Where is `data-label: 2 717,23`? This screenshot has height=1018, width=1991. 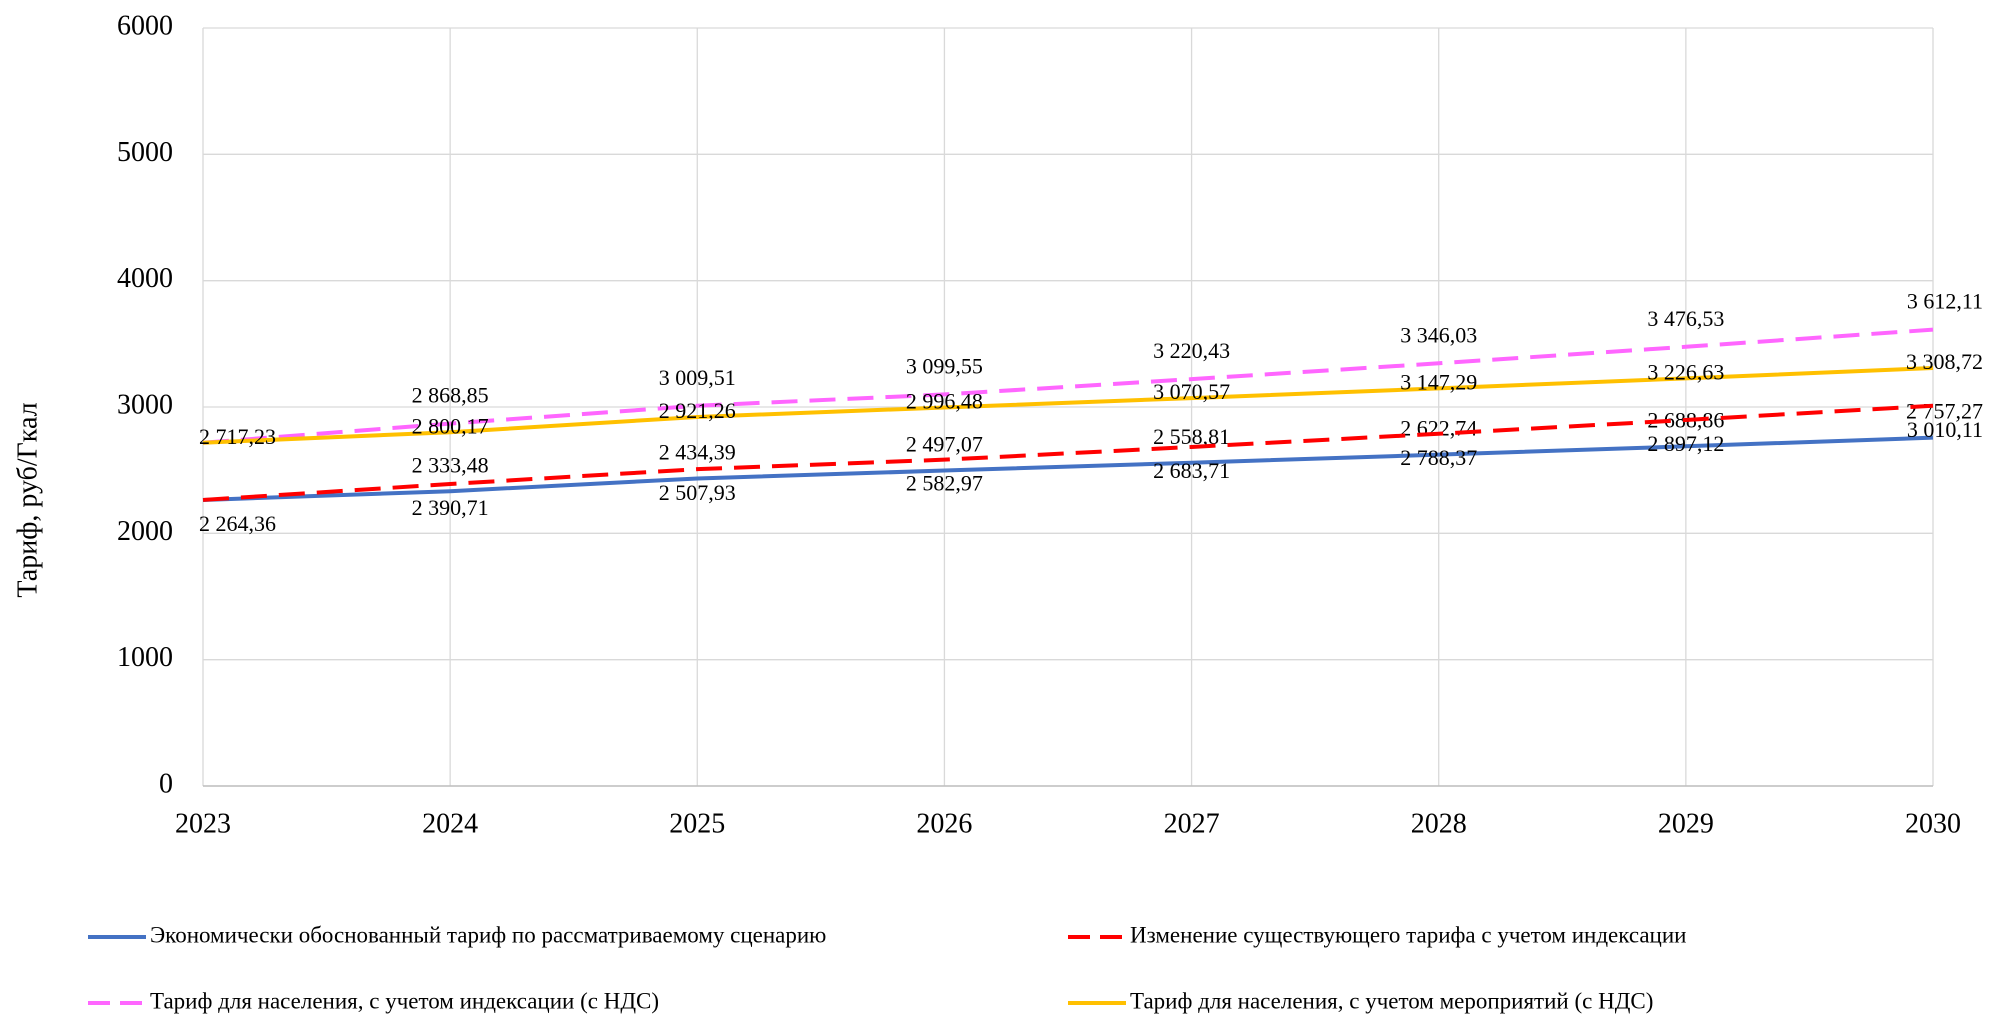
data-label: 2 717,23 is located at coordinates (237, 436).